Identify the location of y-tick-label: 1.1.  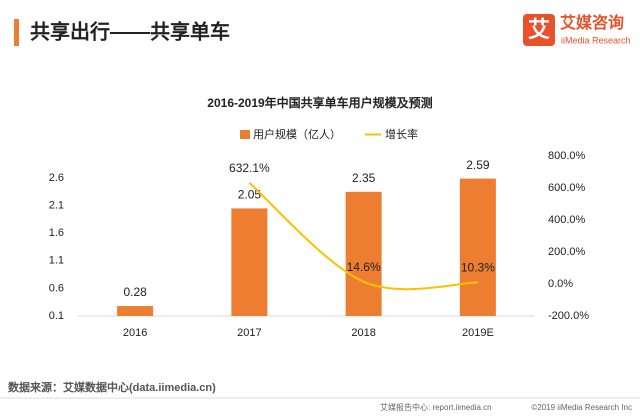
(56, 261).